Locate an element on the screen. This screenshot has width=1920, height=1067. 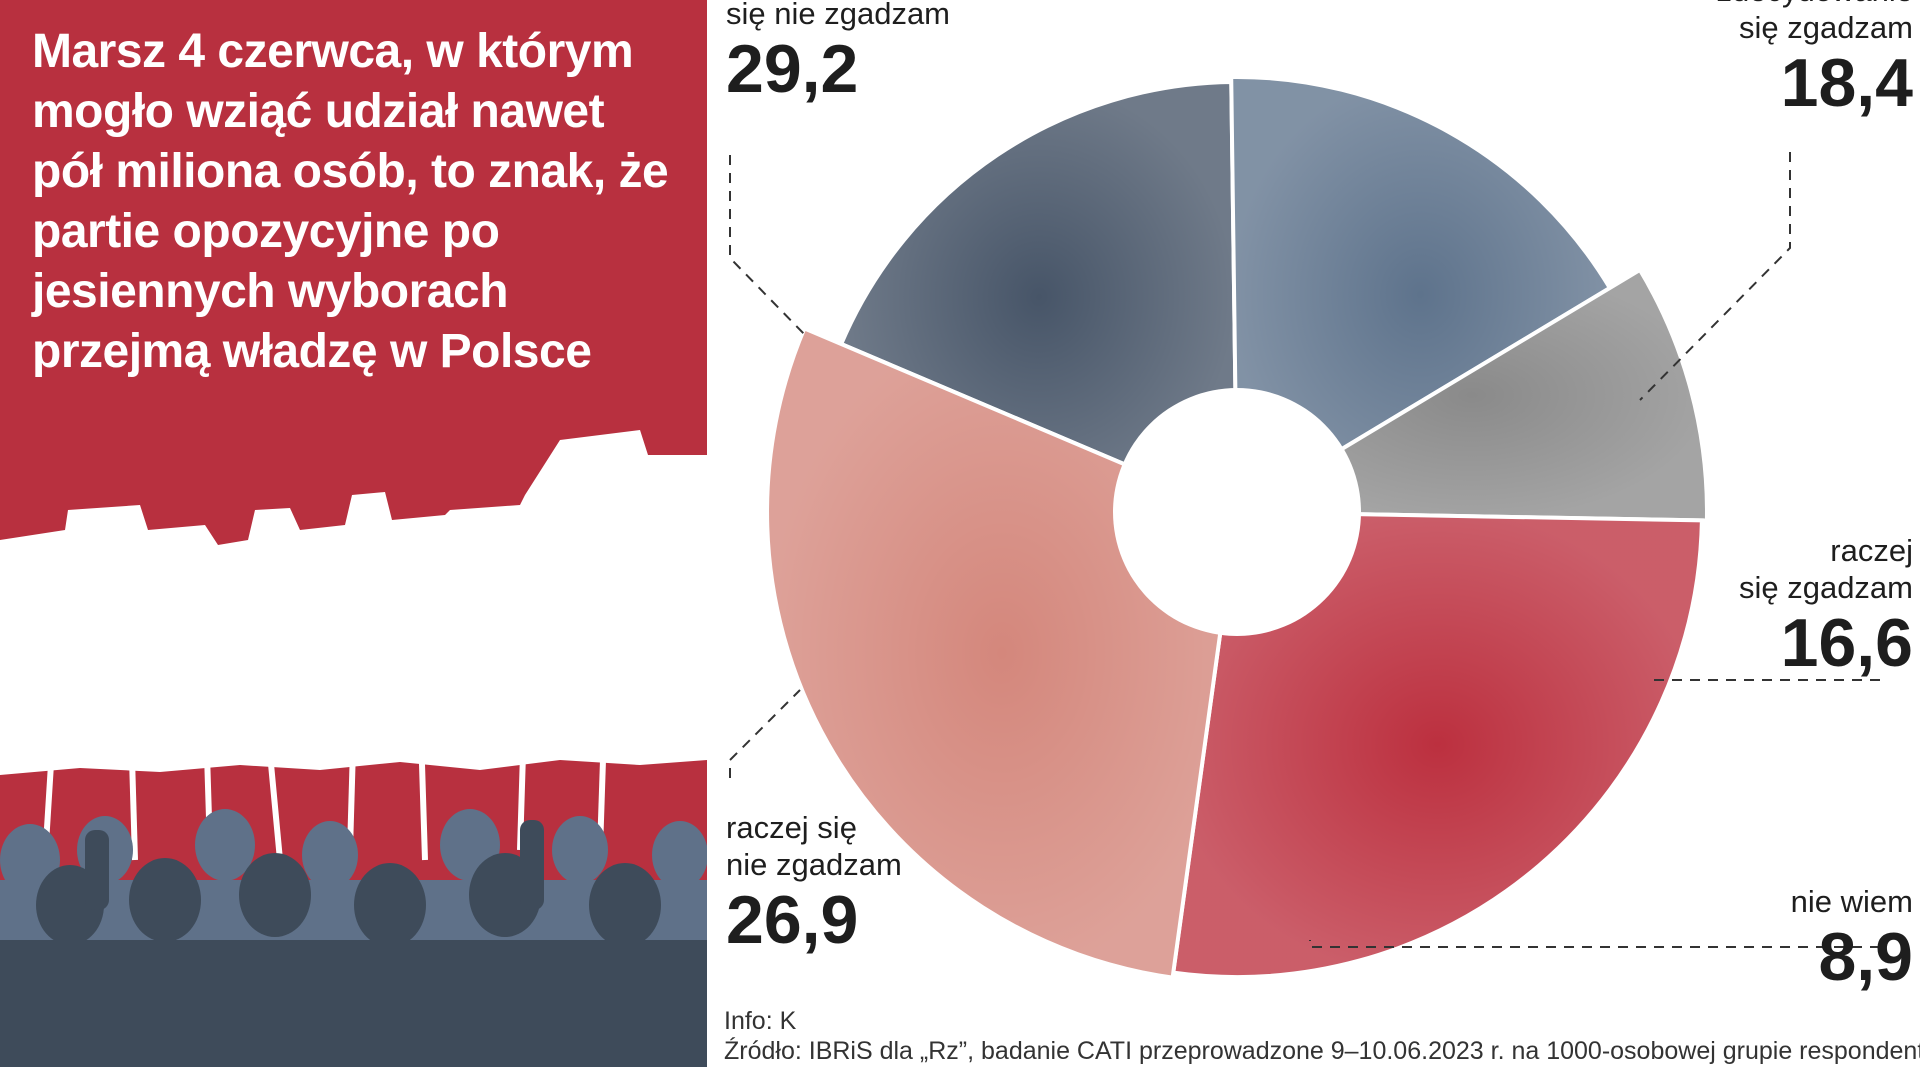
info-credit: Info: K is located at coordinates (760, 1021).